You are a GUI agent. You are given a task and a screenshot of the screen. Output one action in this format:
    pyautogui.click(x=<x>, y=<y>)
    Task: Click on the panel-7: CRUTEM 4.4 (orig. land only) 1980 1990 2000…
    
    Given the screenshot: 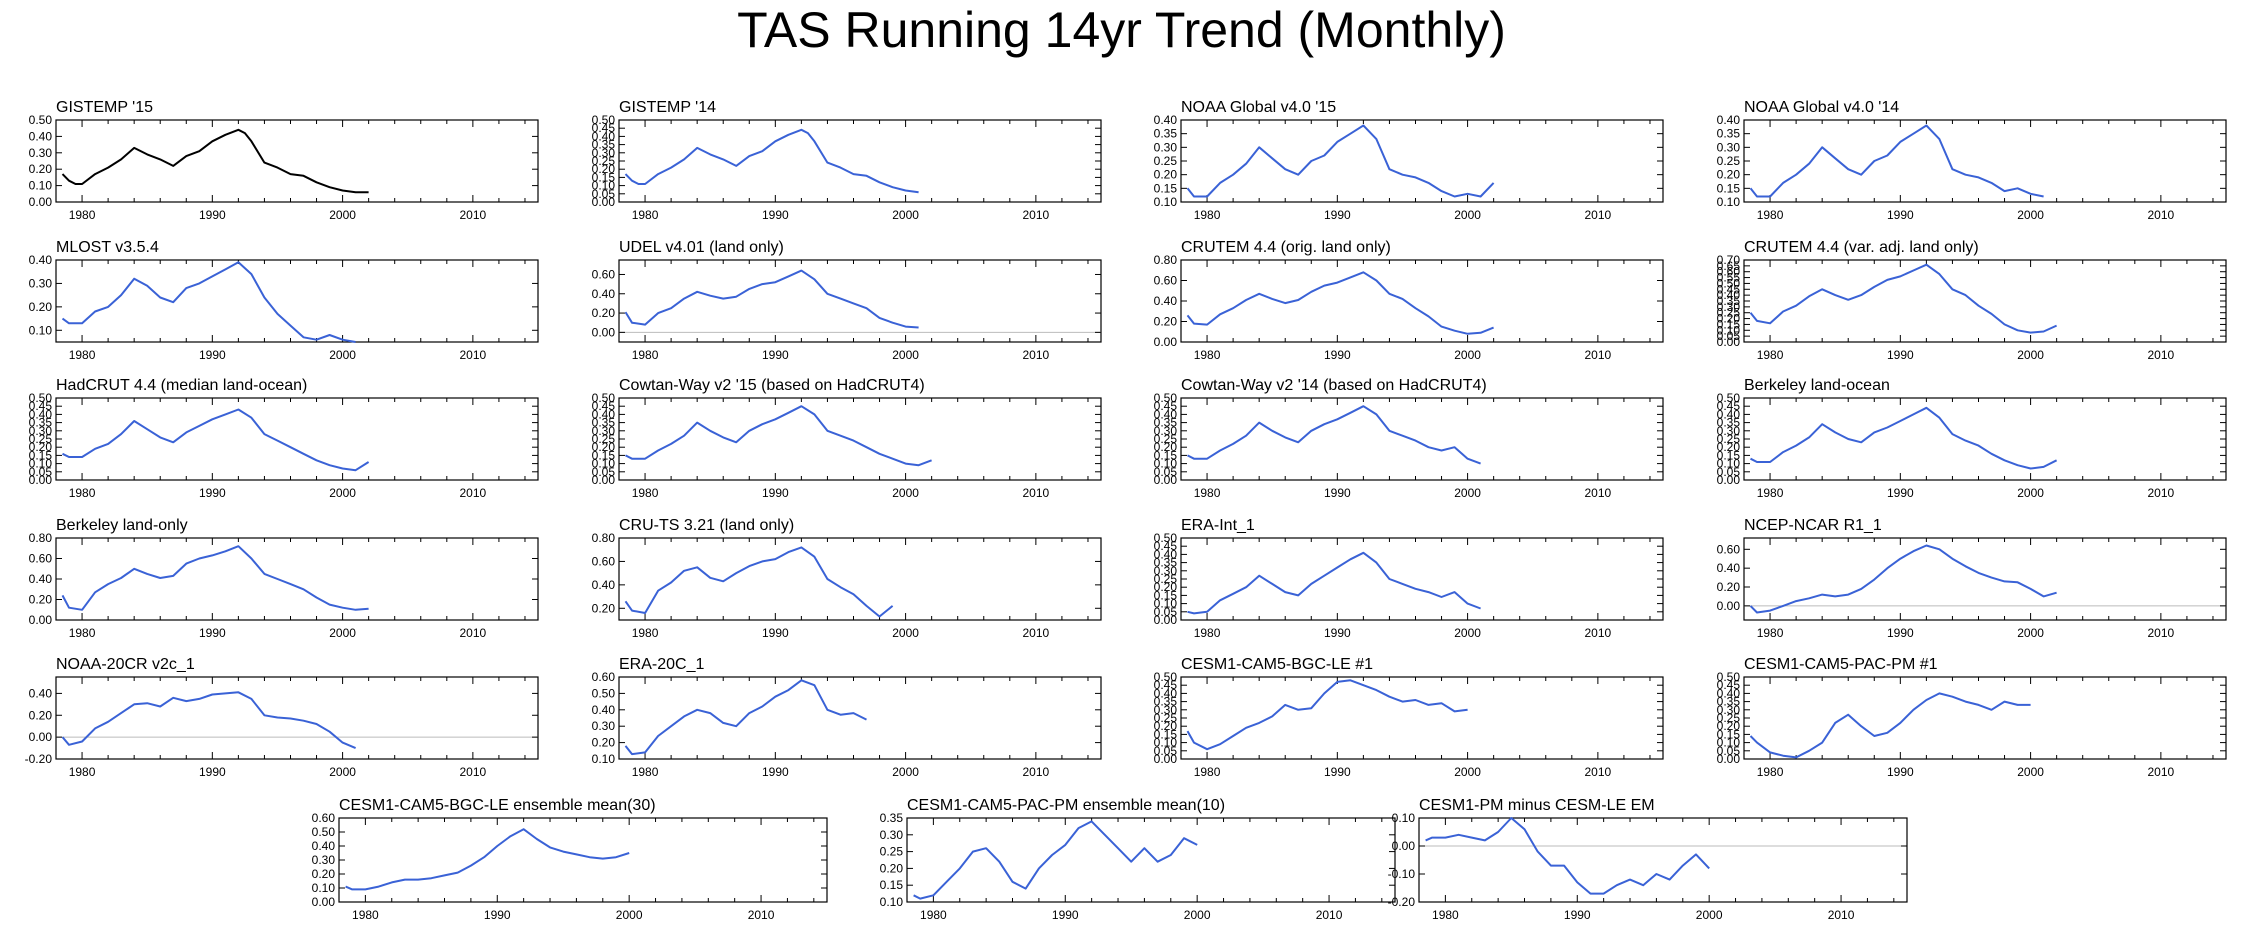 What is the action you would take?
    pyautogui.click(x=1409, y=300)
    